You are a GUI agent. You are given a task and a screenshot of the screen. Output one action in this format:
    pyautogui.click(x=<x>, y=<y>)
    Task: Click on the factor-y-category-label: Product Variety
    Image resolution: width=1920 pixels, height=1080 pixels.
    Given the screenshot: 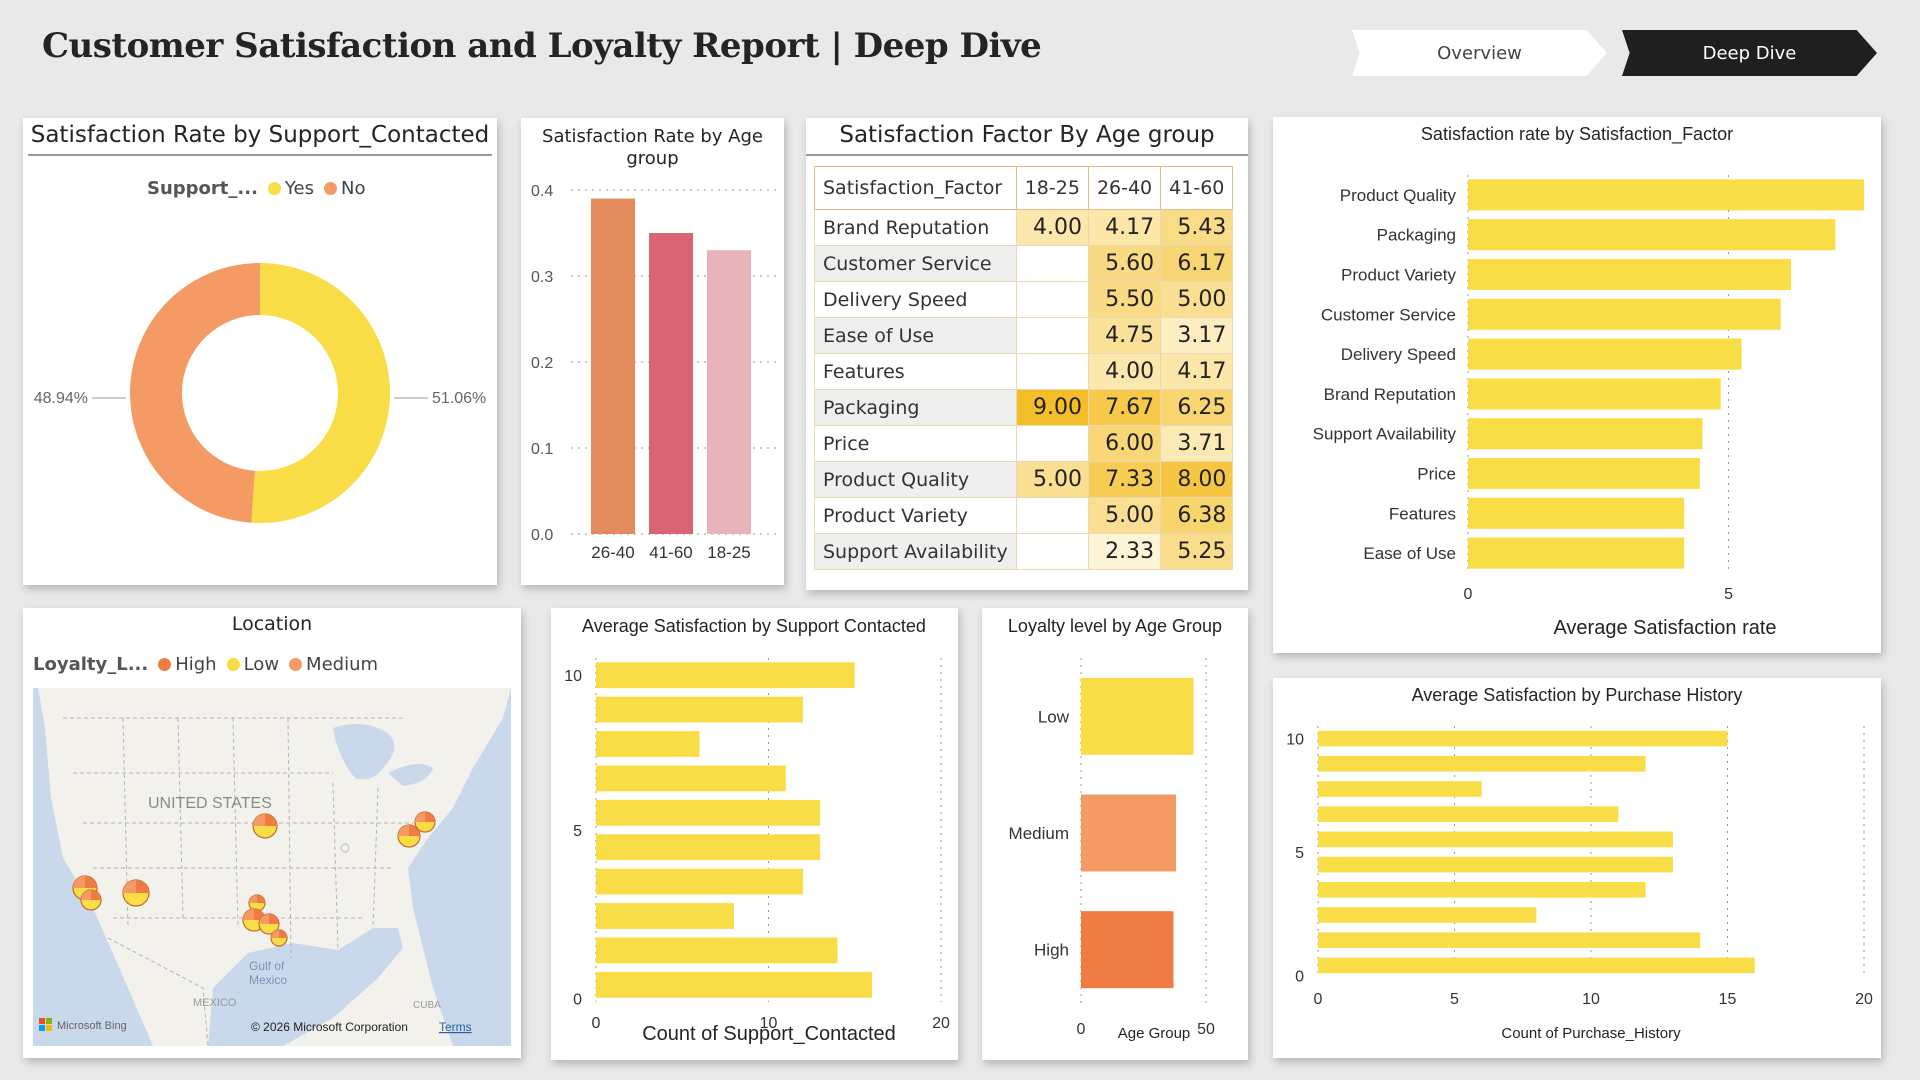 What is the action you would take?
    pyautogui.click(x=1398, y=275)
    